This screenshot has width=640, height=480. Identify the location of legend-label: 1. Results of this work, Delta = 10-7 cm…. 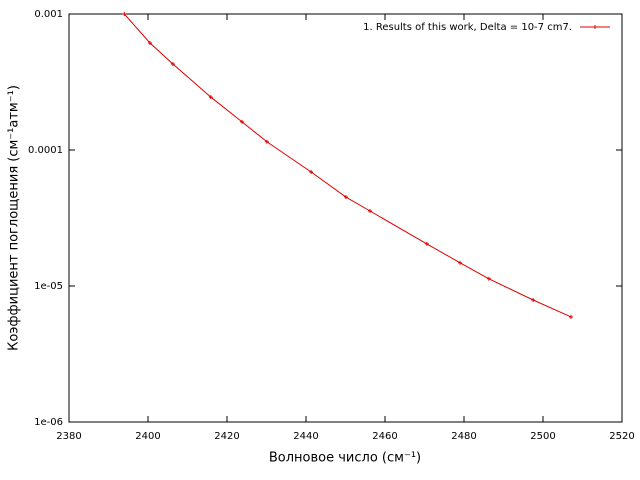
(467, 27).